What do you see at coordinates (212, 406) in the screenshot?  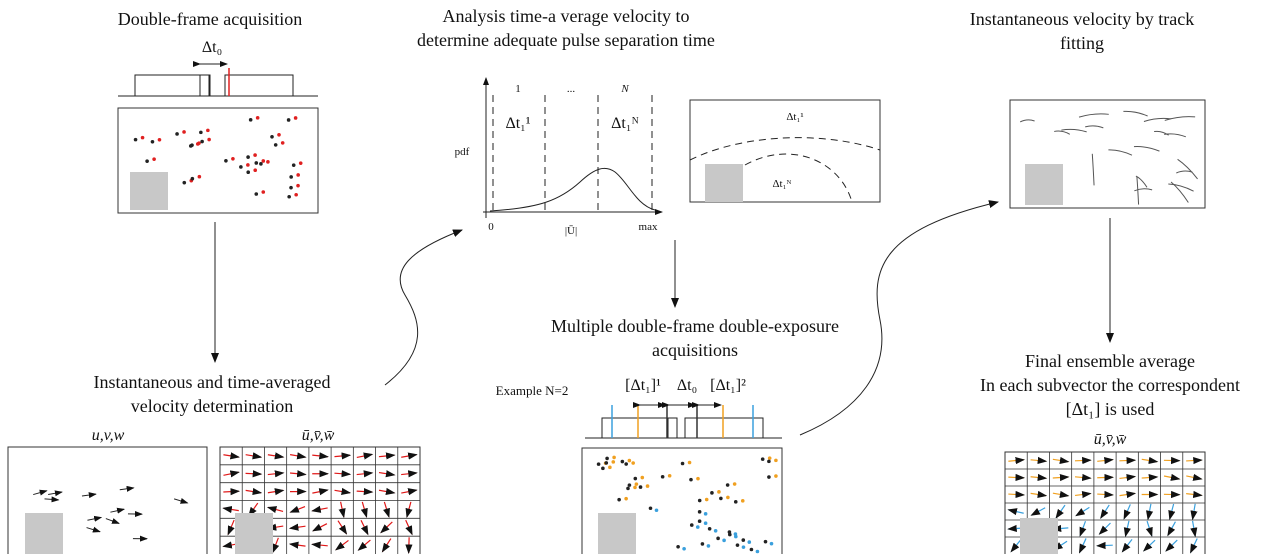 I see `panel-title: velocity determination` at bounding box center [212, 406].